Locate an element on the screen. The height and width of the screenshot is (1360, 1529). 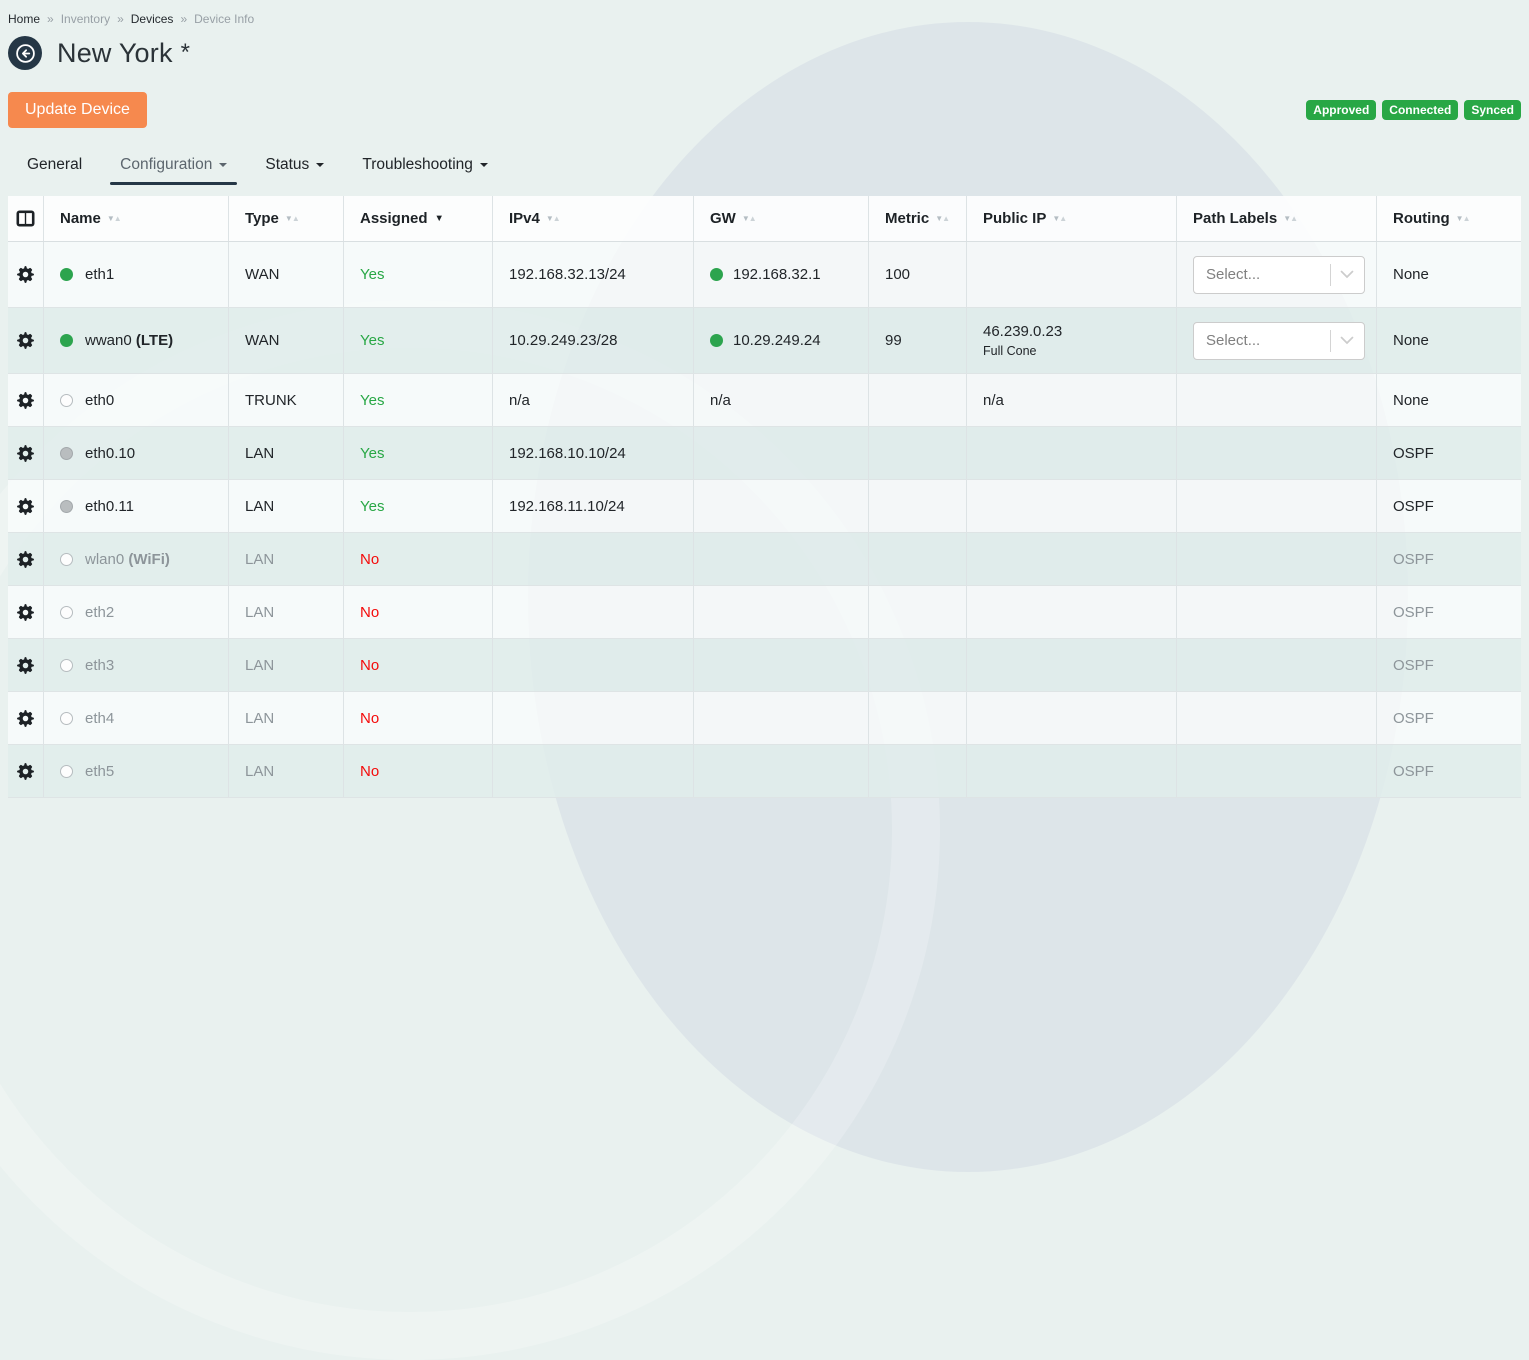
type-value: WAN is located at coordinates (262, 340).